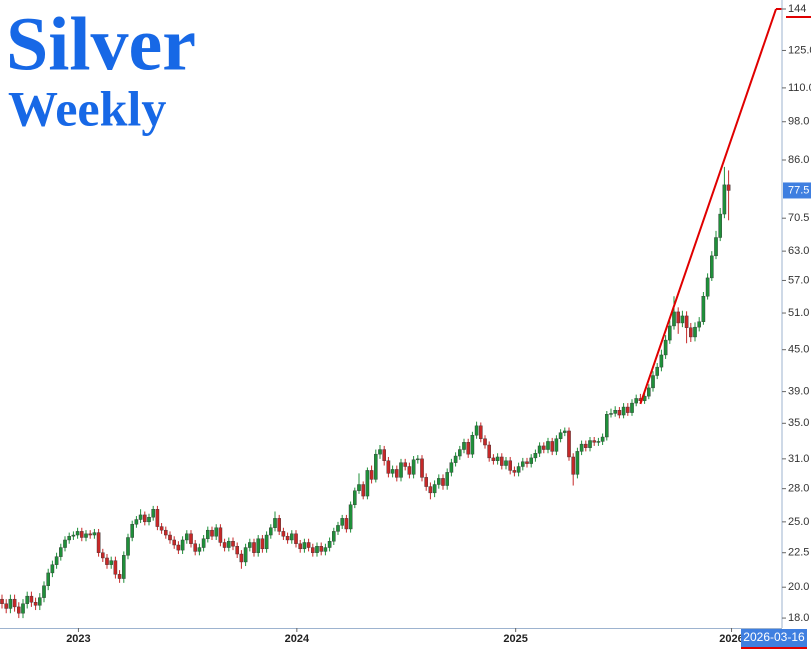 The image size is (811, 650). Describe the element at coordinates (797, 9) in the screenshot. I see `y-tick-label: 144` at that location.